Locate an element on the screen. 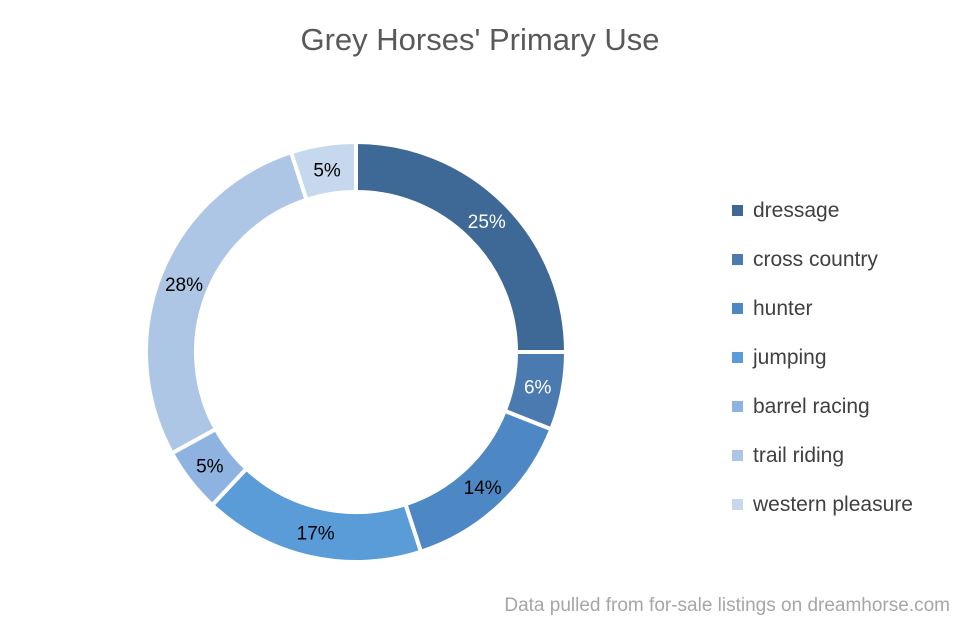 This screenshot has width=960, height=625. data-label-dressage: 25% is located at coordinates (487, 222).